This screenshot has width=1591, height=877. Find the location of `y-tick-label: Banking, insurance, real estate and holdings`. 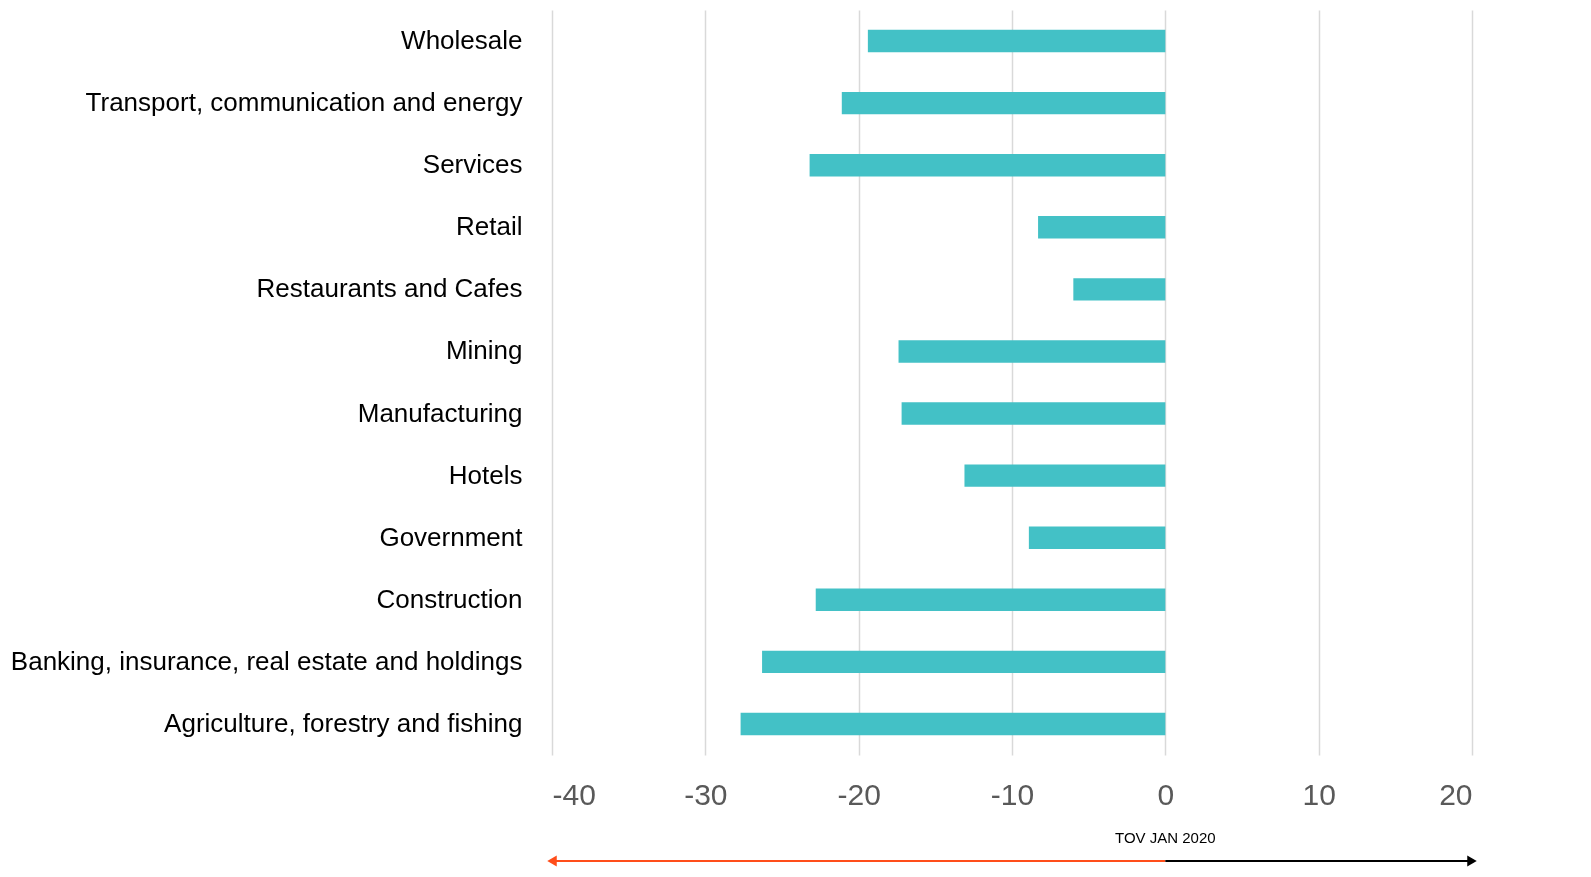

y-tick-label: Banking, insurance, real estate and holdings is located at coordinates (266, 660).